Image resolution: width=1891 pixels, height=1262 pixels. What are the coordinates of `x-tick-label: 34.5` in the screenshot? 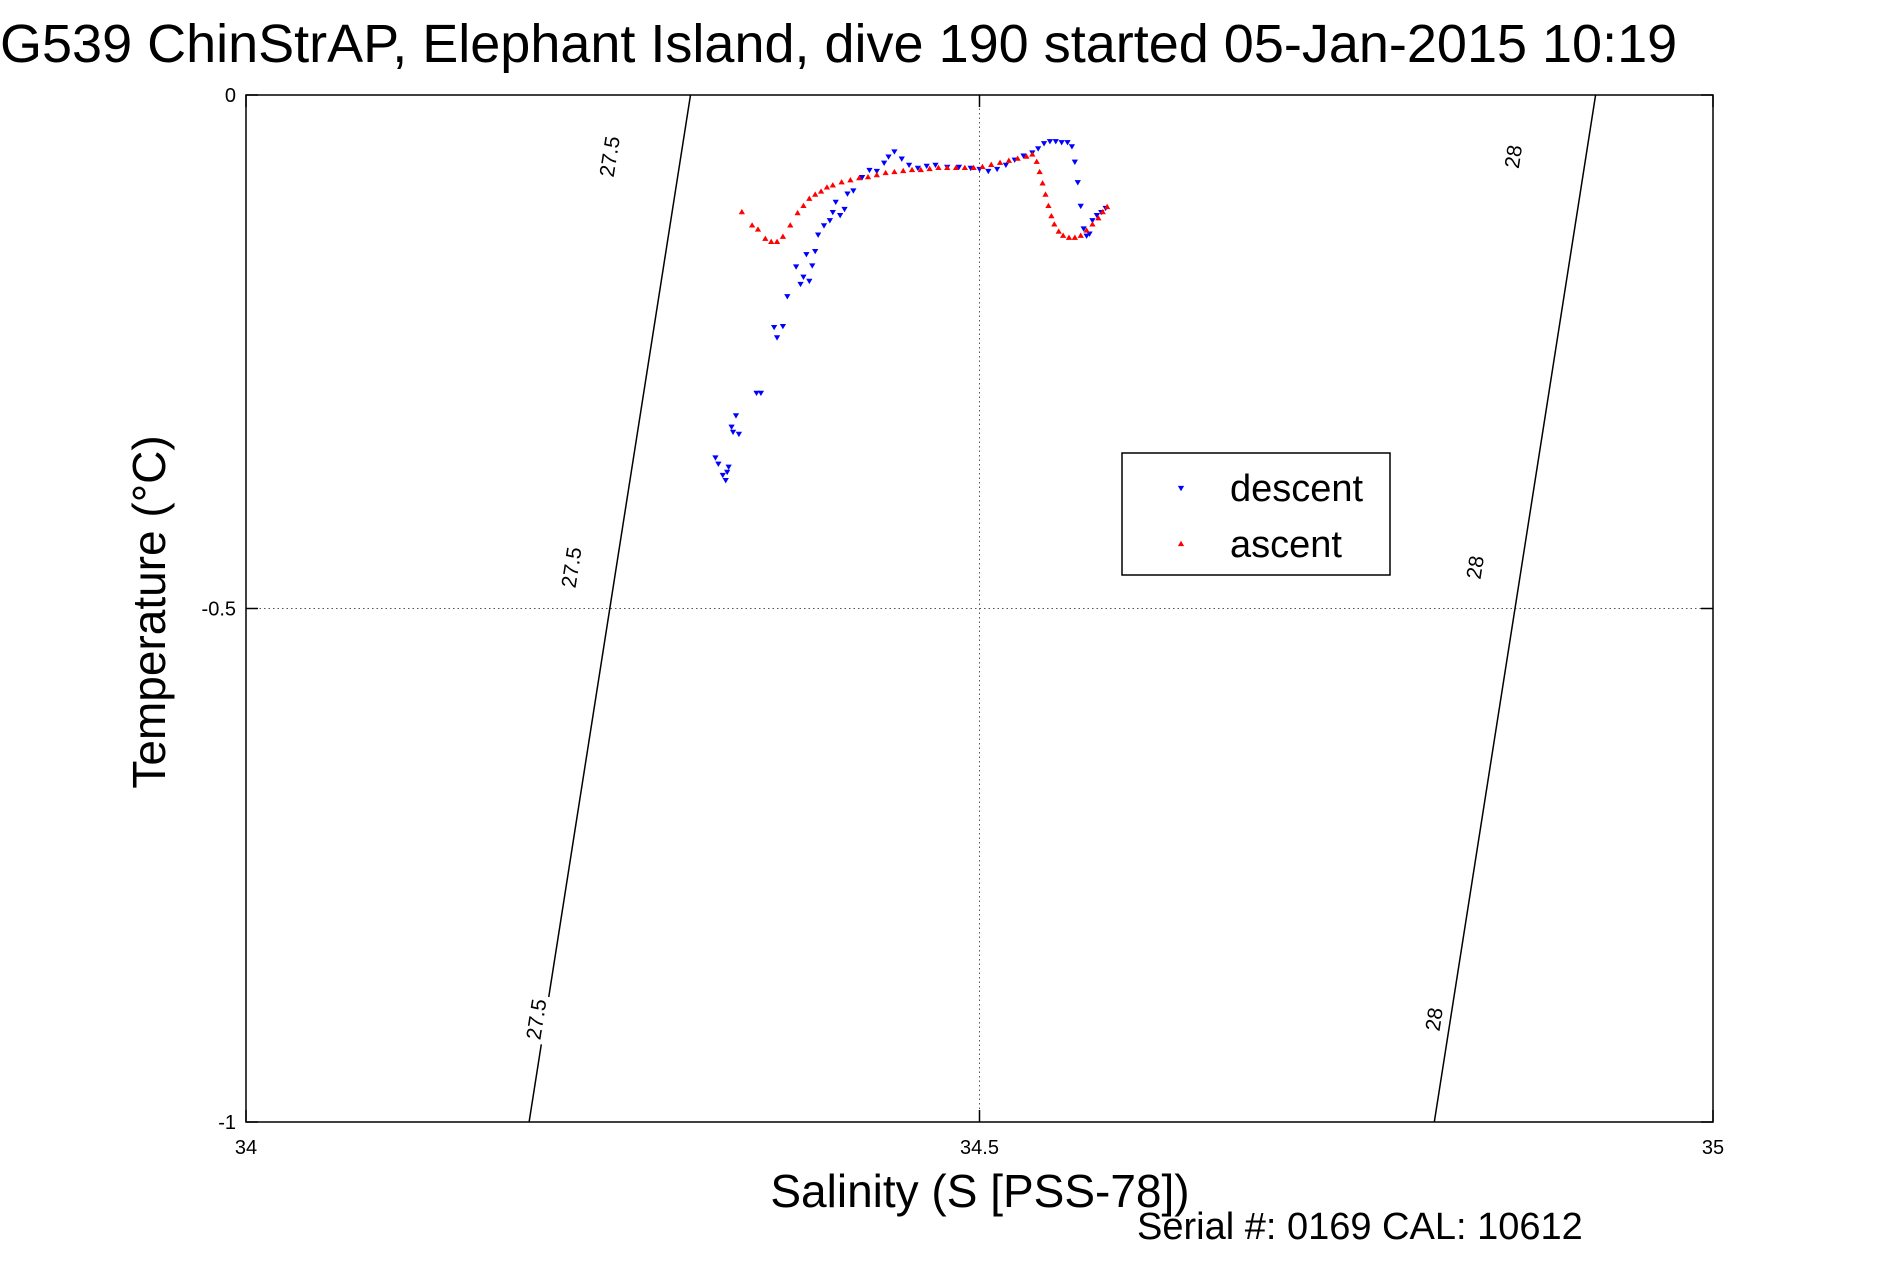 It's located at (979, 1148).